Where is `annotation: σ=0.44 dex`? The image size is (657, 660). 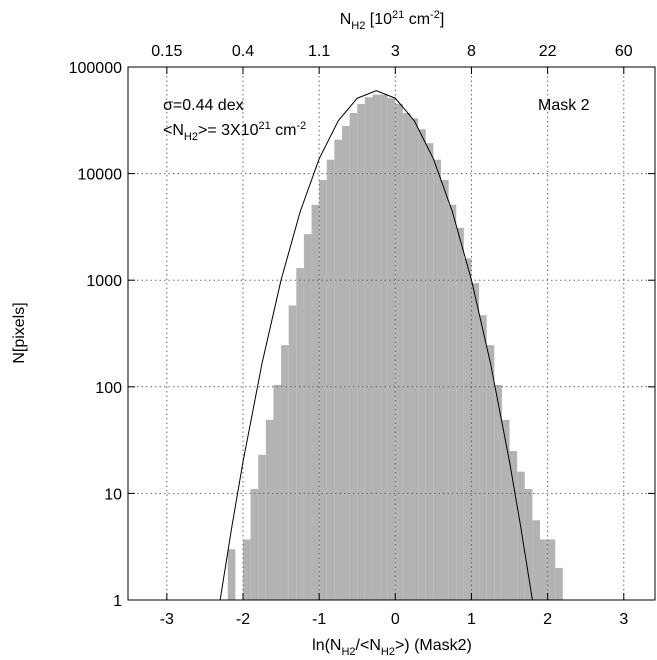
annotation: σ=0.44 dex is located at coordinates (203, 105).